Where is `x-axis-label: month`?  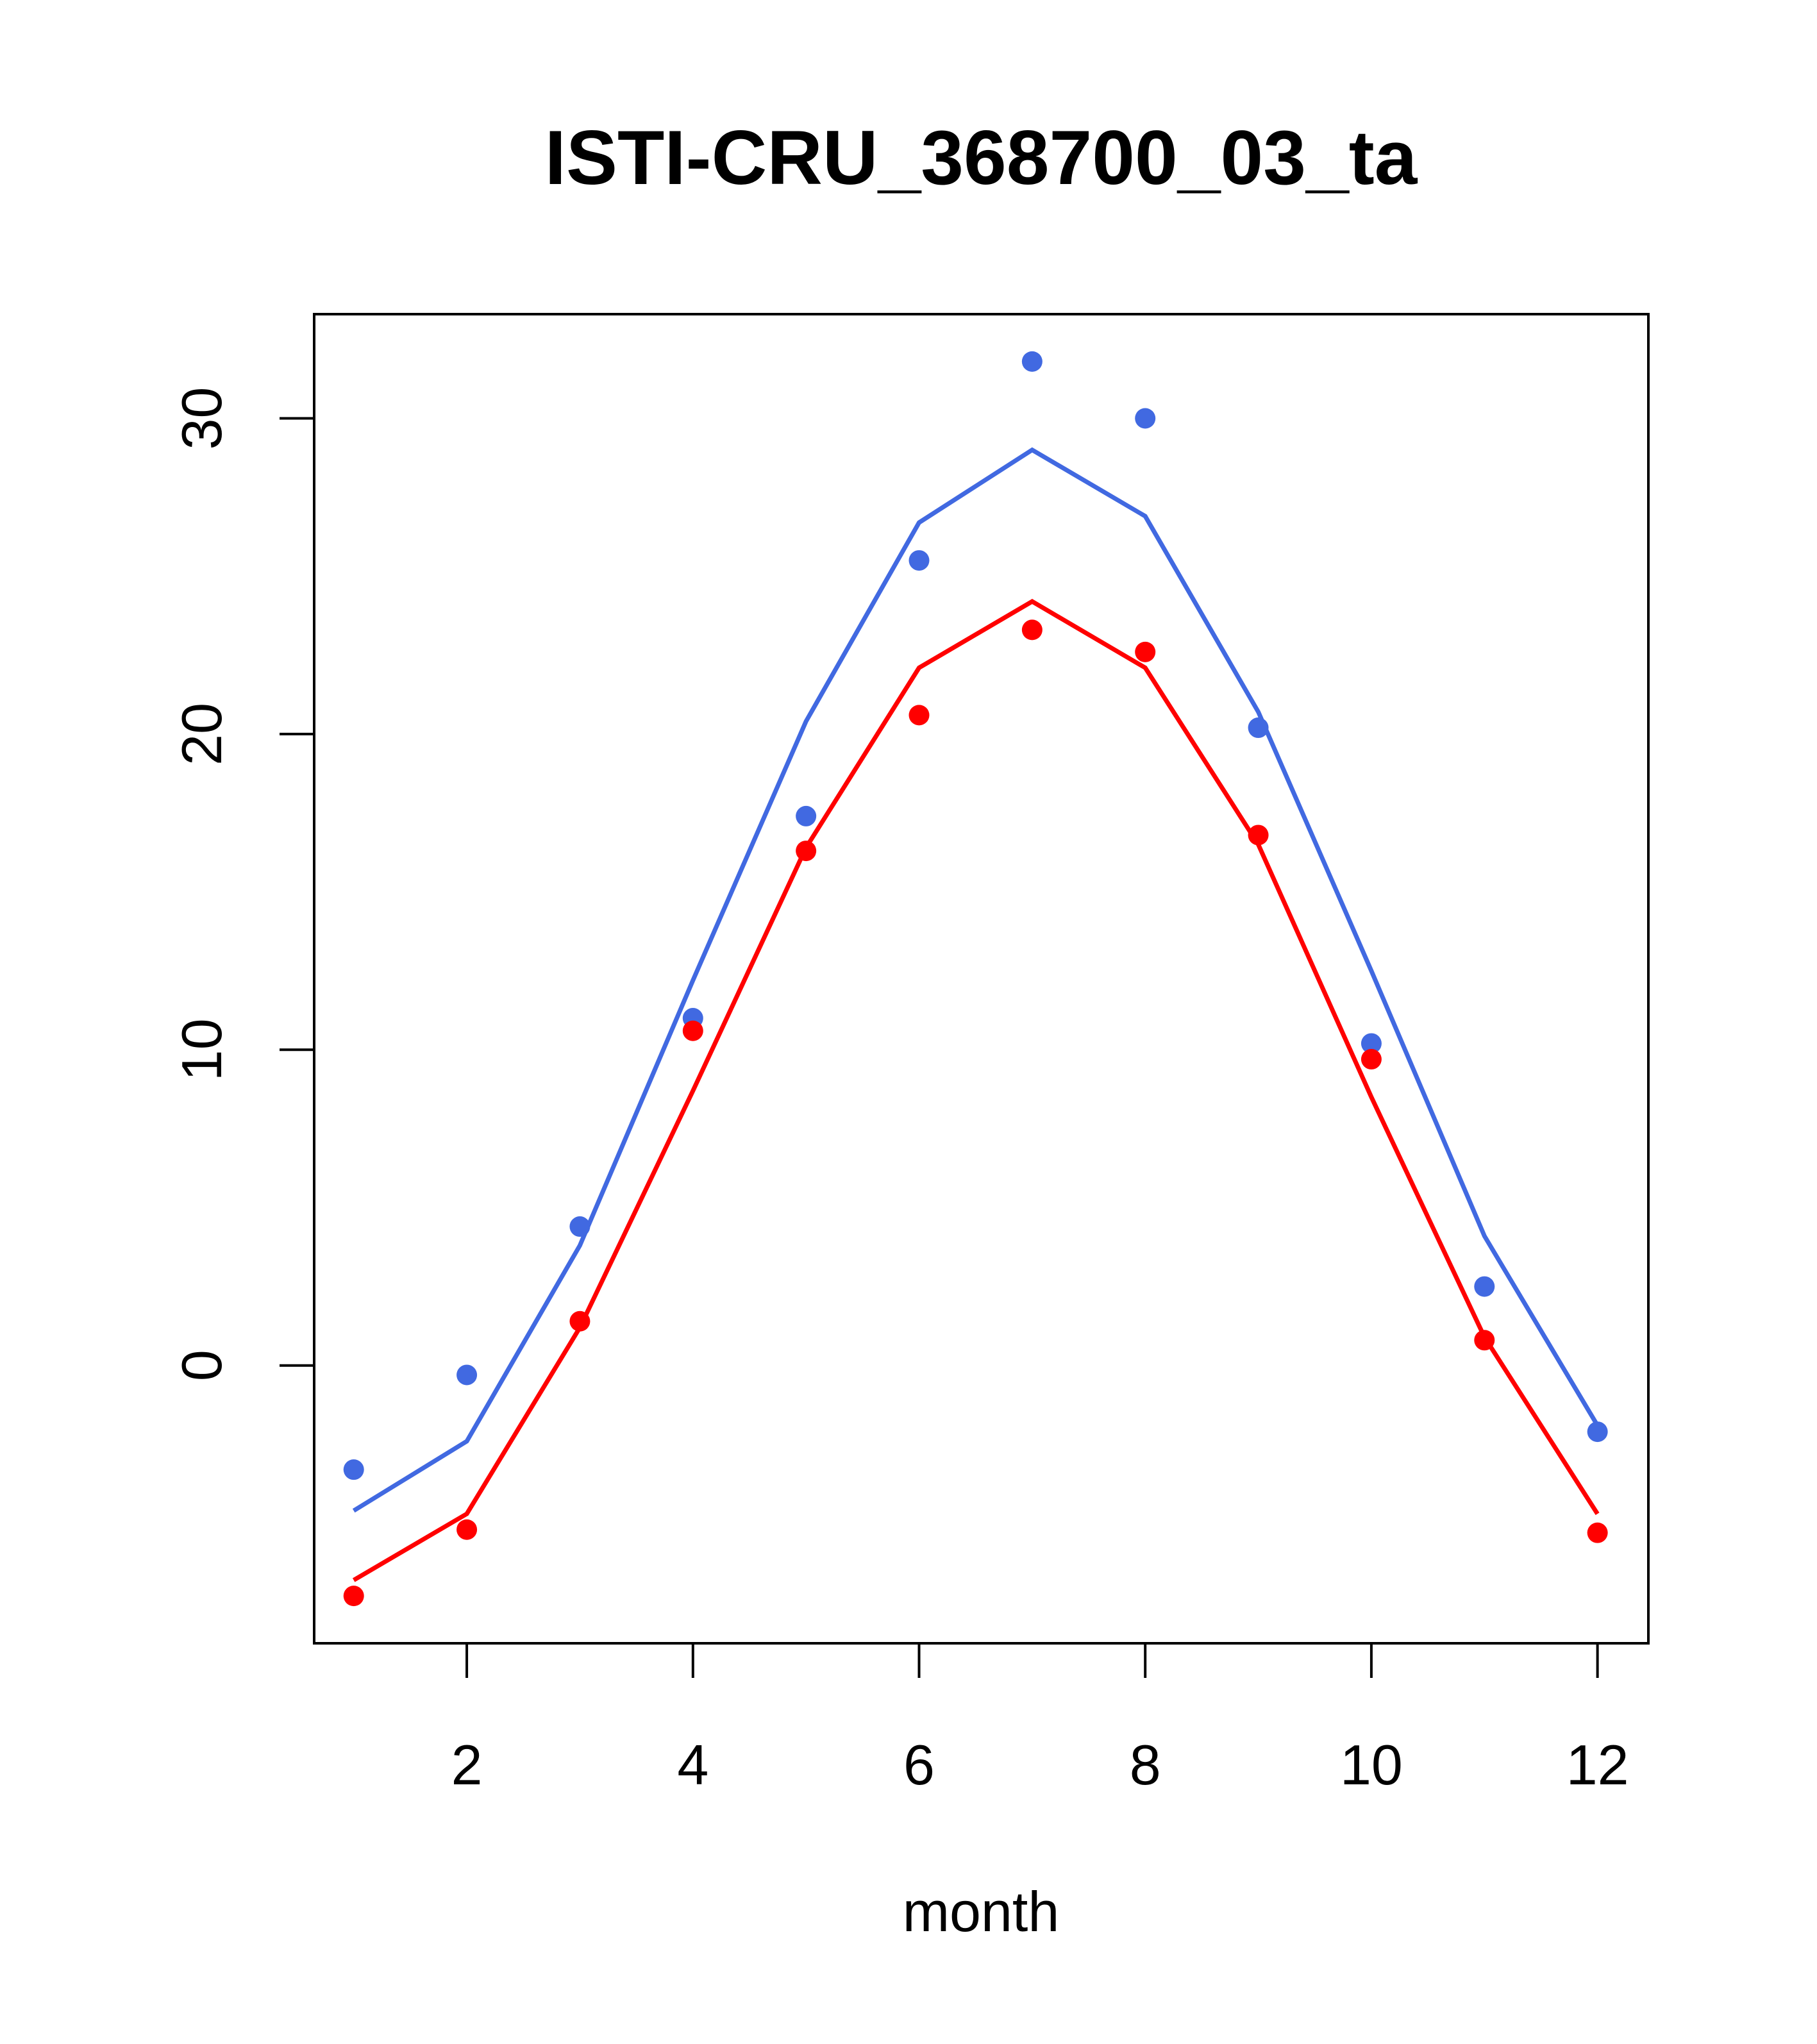 x-axis-label: month is located at coordinates (981, 1911).